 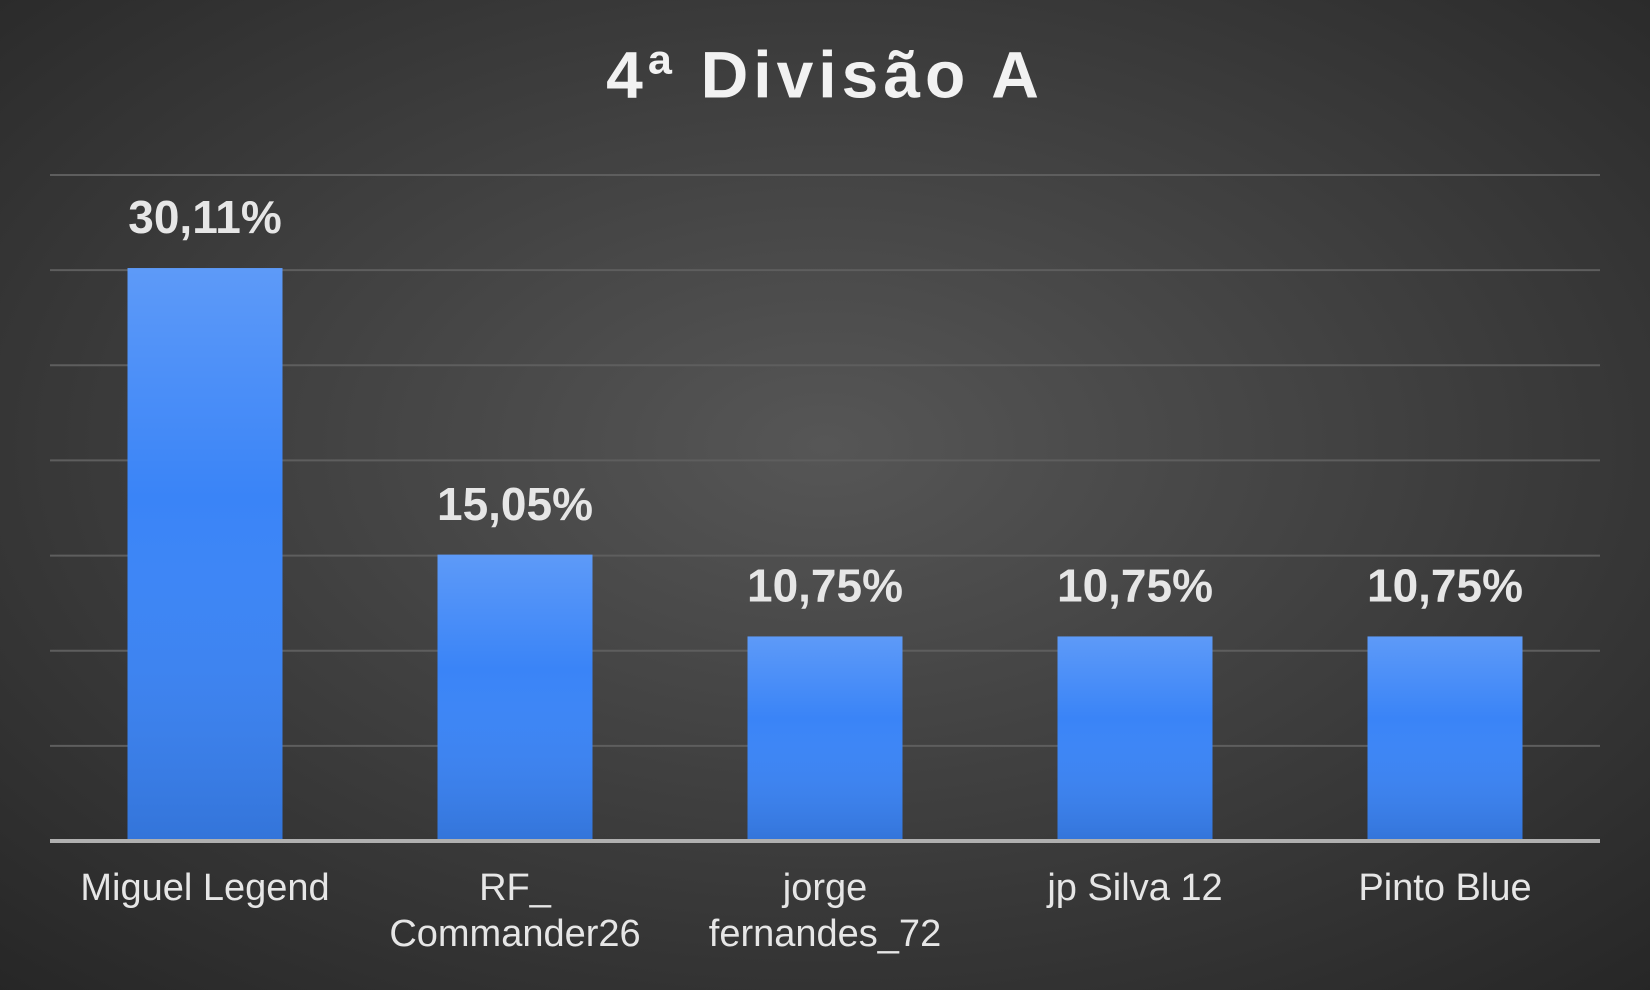 What do you see at coordinates (204, 888) in the screenshot?
I see `x-tick-label: Miguel Legend` at bounding box center [204, 888].